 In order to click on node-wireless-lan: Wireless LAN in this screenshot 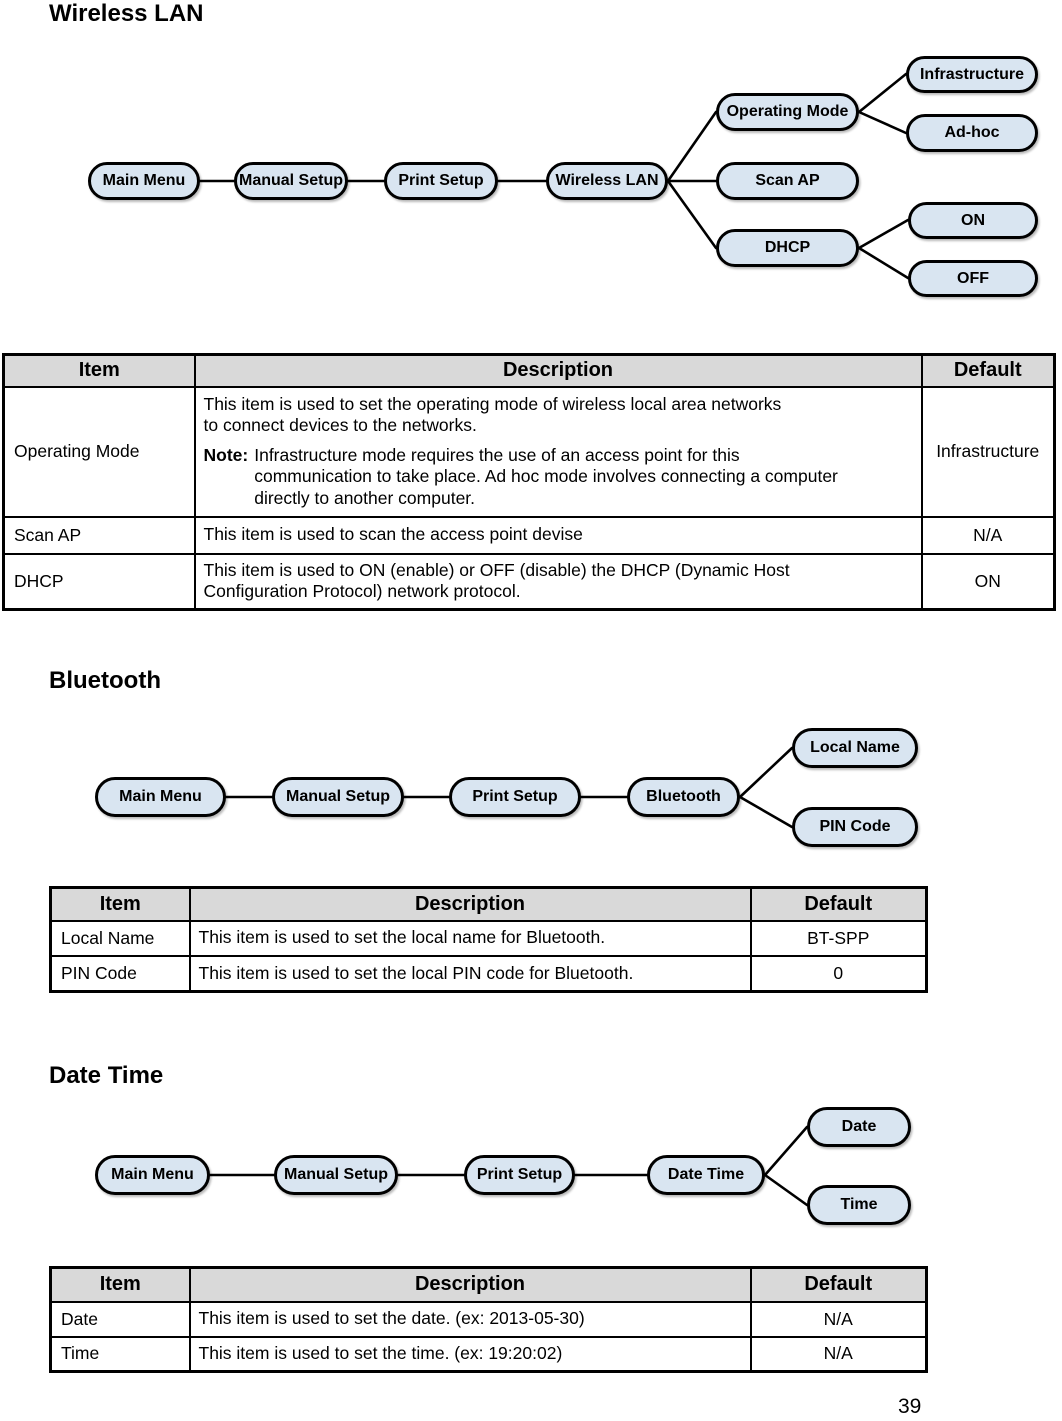, I will do `click(607, 181)`.